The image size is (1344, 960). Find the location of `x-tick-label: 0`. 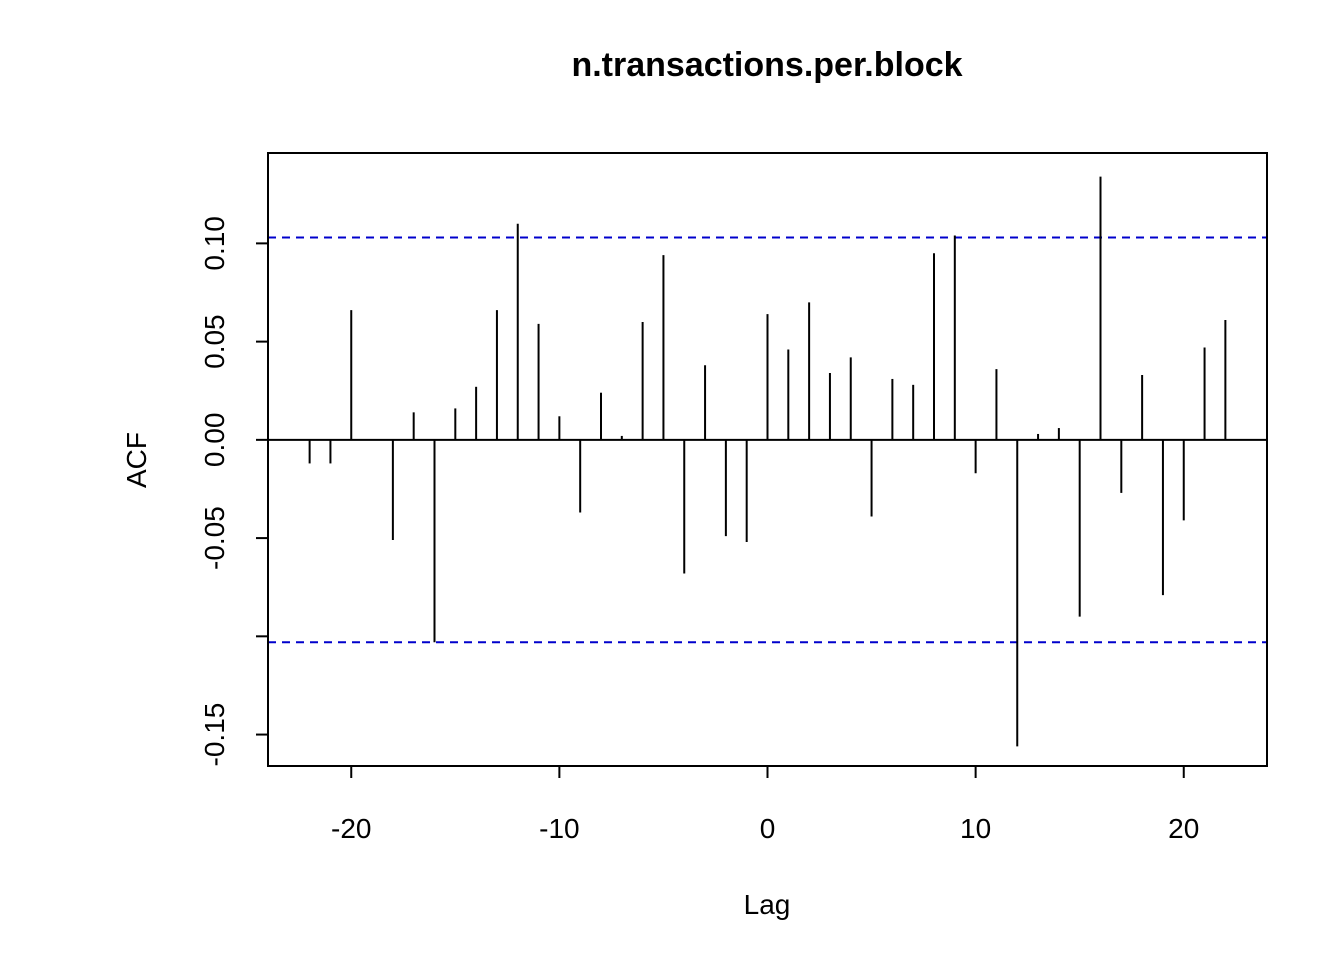

x-tick-label: 0 is located at coordinates (768, 828).